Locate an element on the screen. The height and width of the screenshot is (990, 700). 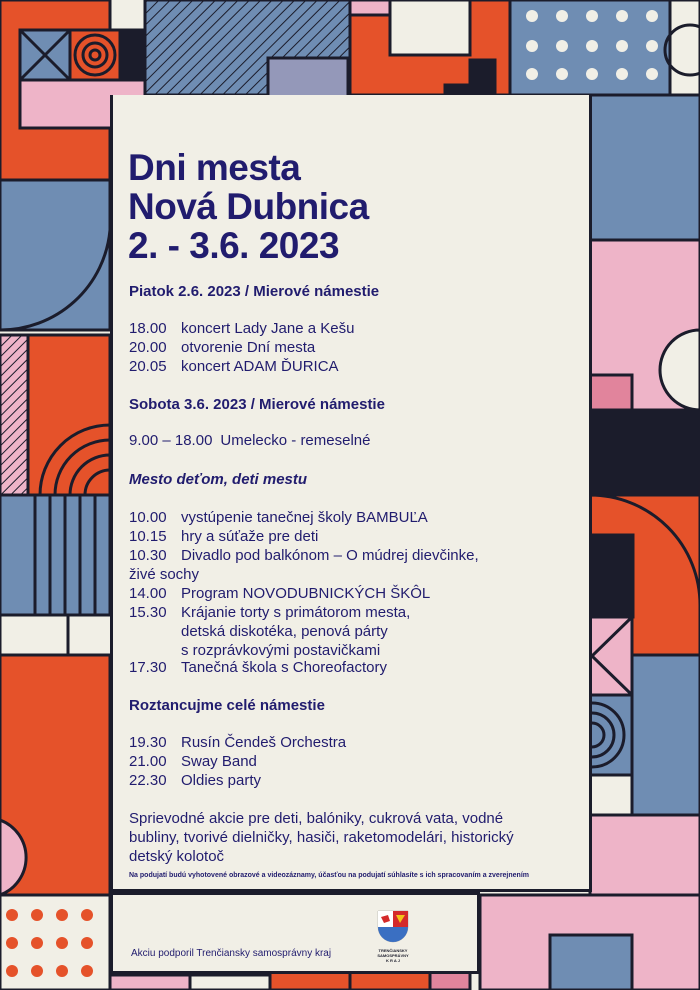
event: Oldies party is located at coordinates (221, 780).